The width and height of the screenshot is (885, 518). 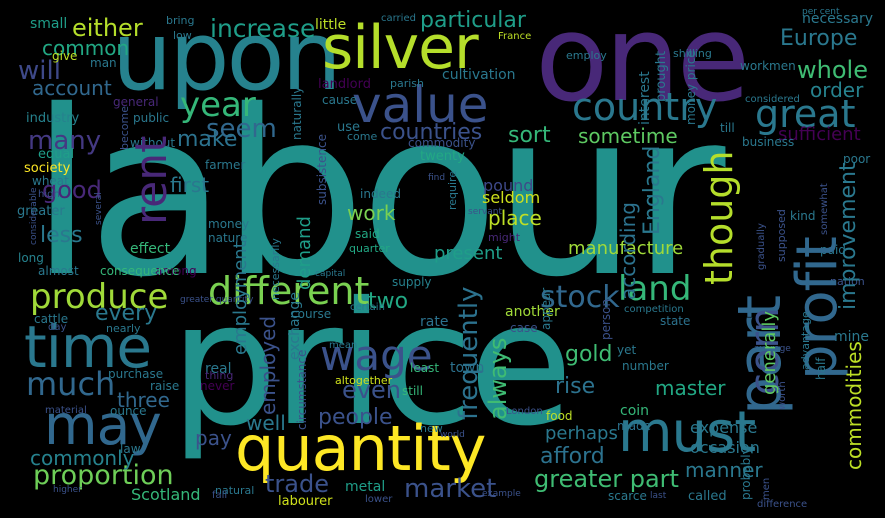 I want to click on word-necessarily: necessarily, so click(x=275, y=269).